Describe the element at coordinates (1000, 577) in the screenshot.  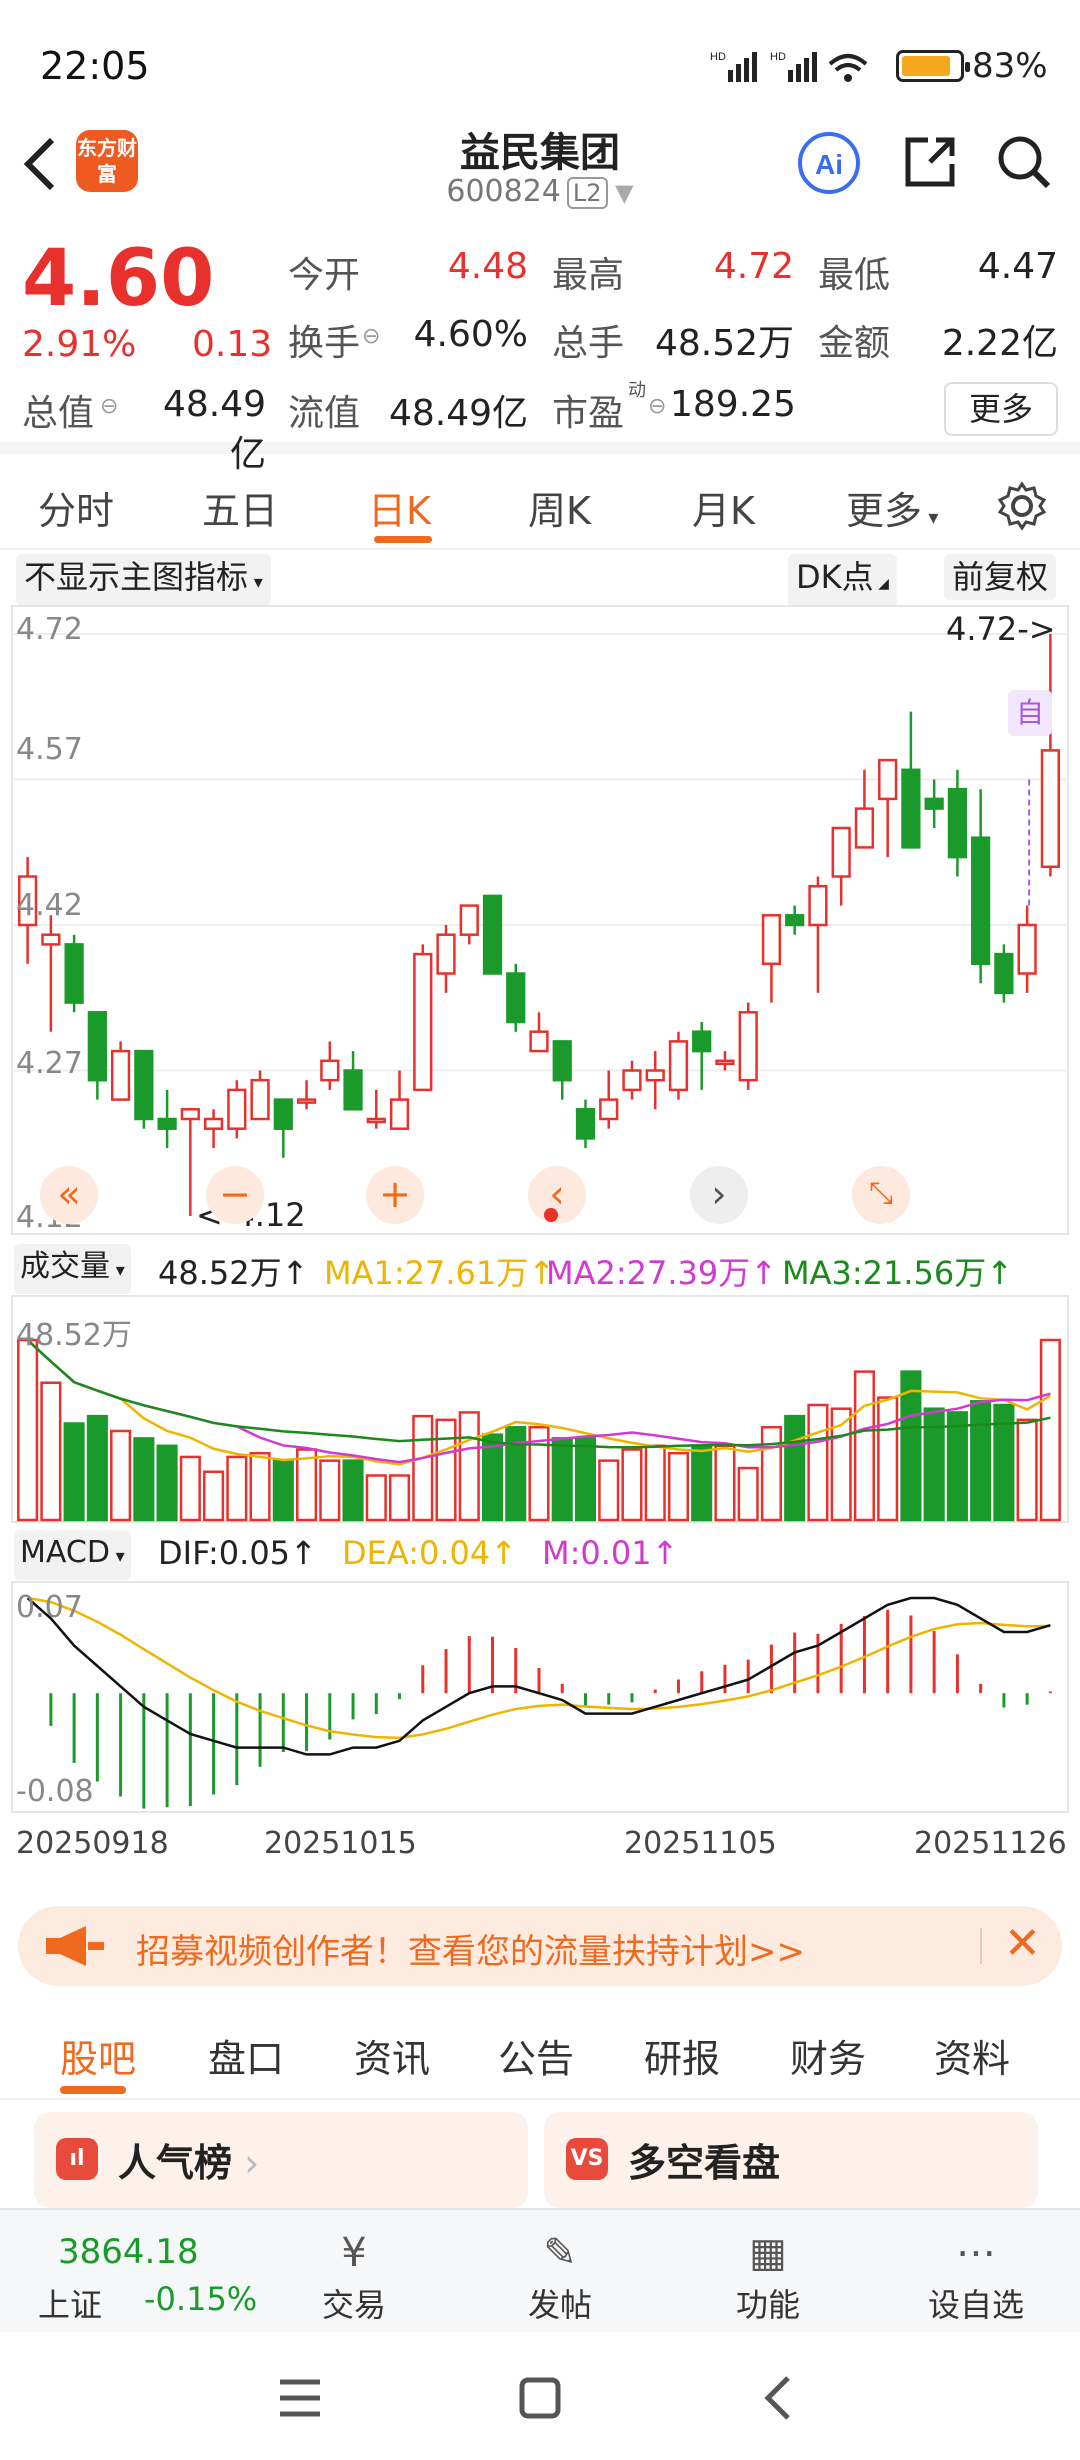
I see `adjust-select: 前复权` at that location.